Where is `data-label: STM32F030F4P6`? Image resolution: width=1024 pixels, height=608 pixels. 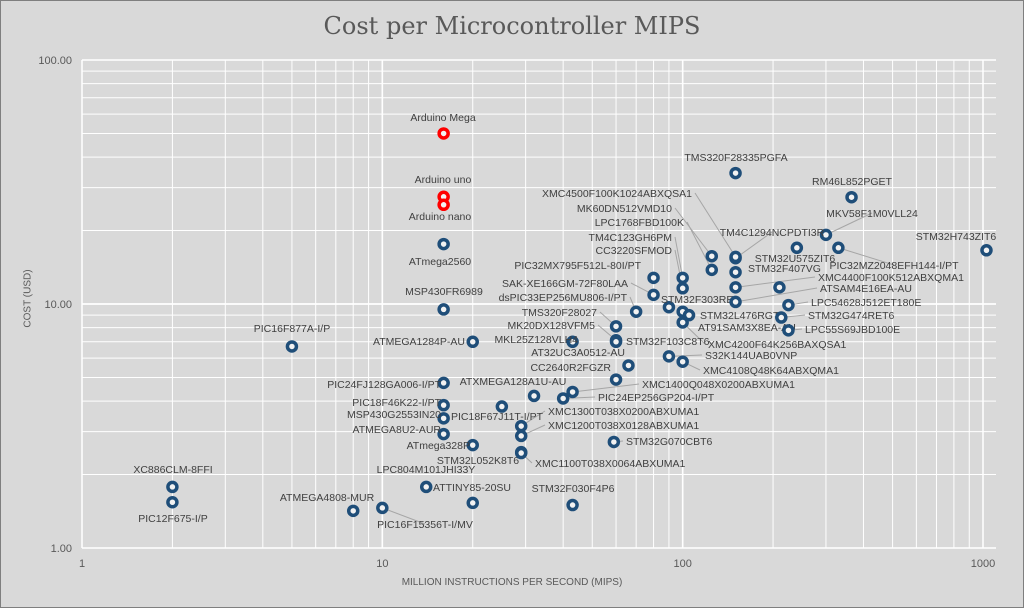 data-label: STM32F030F4P6 is located at coordinates (573, 489).